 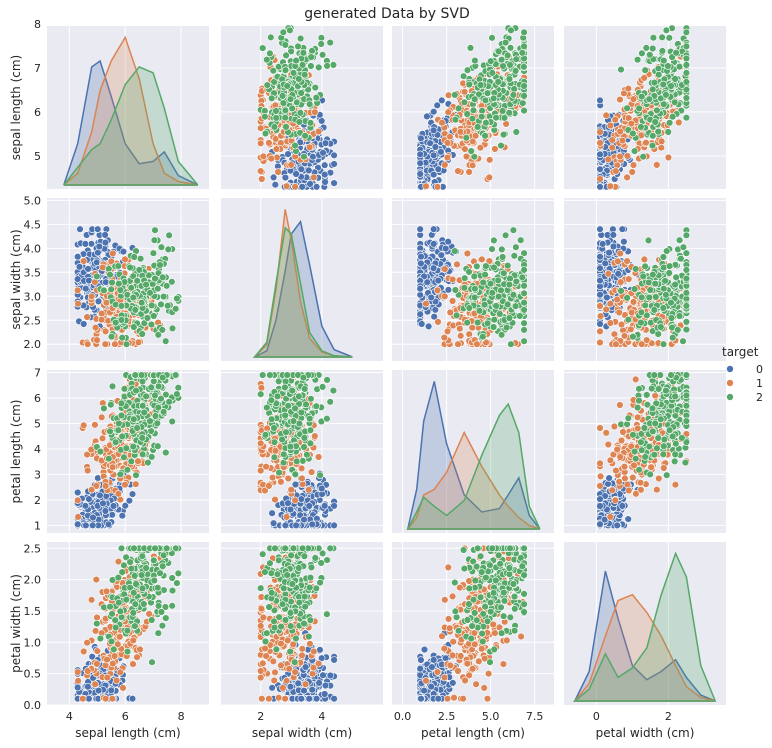 I want to click on y-tick-label: 5, so click(x=37, y=423).